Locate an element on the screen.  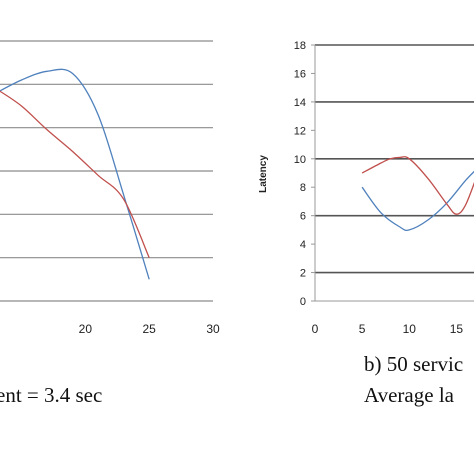
right-y-tick-label: 4 is located at coordinates (303, 245).